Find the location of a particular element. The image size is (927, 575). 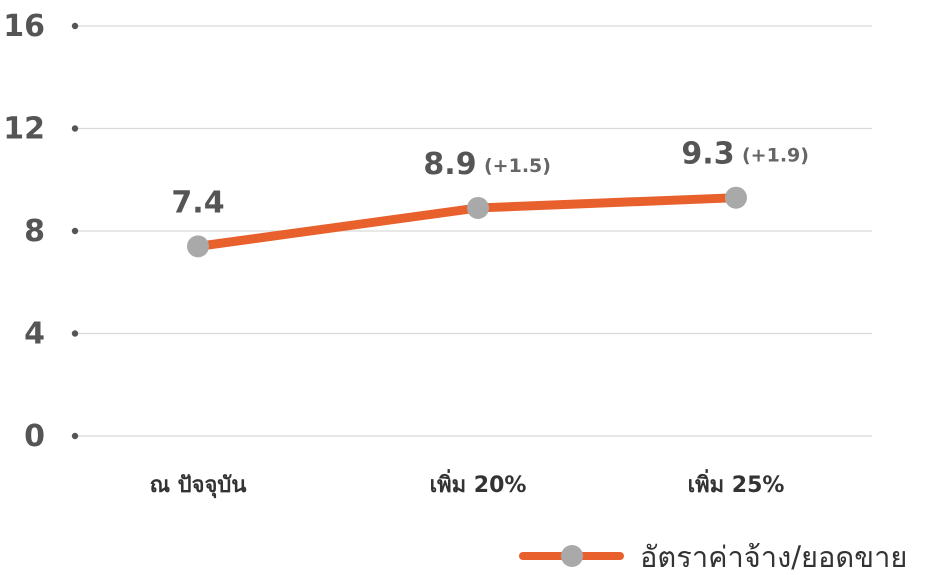

legend: อัตราค่าจ้าง/ยอดขาย is located at coordinates (713, 557).